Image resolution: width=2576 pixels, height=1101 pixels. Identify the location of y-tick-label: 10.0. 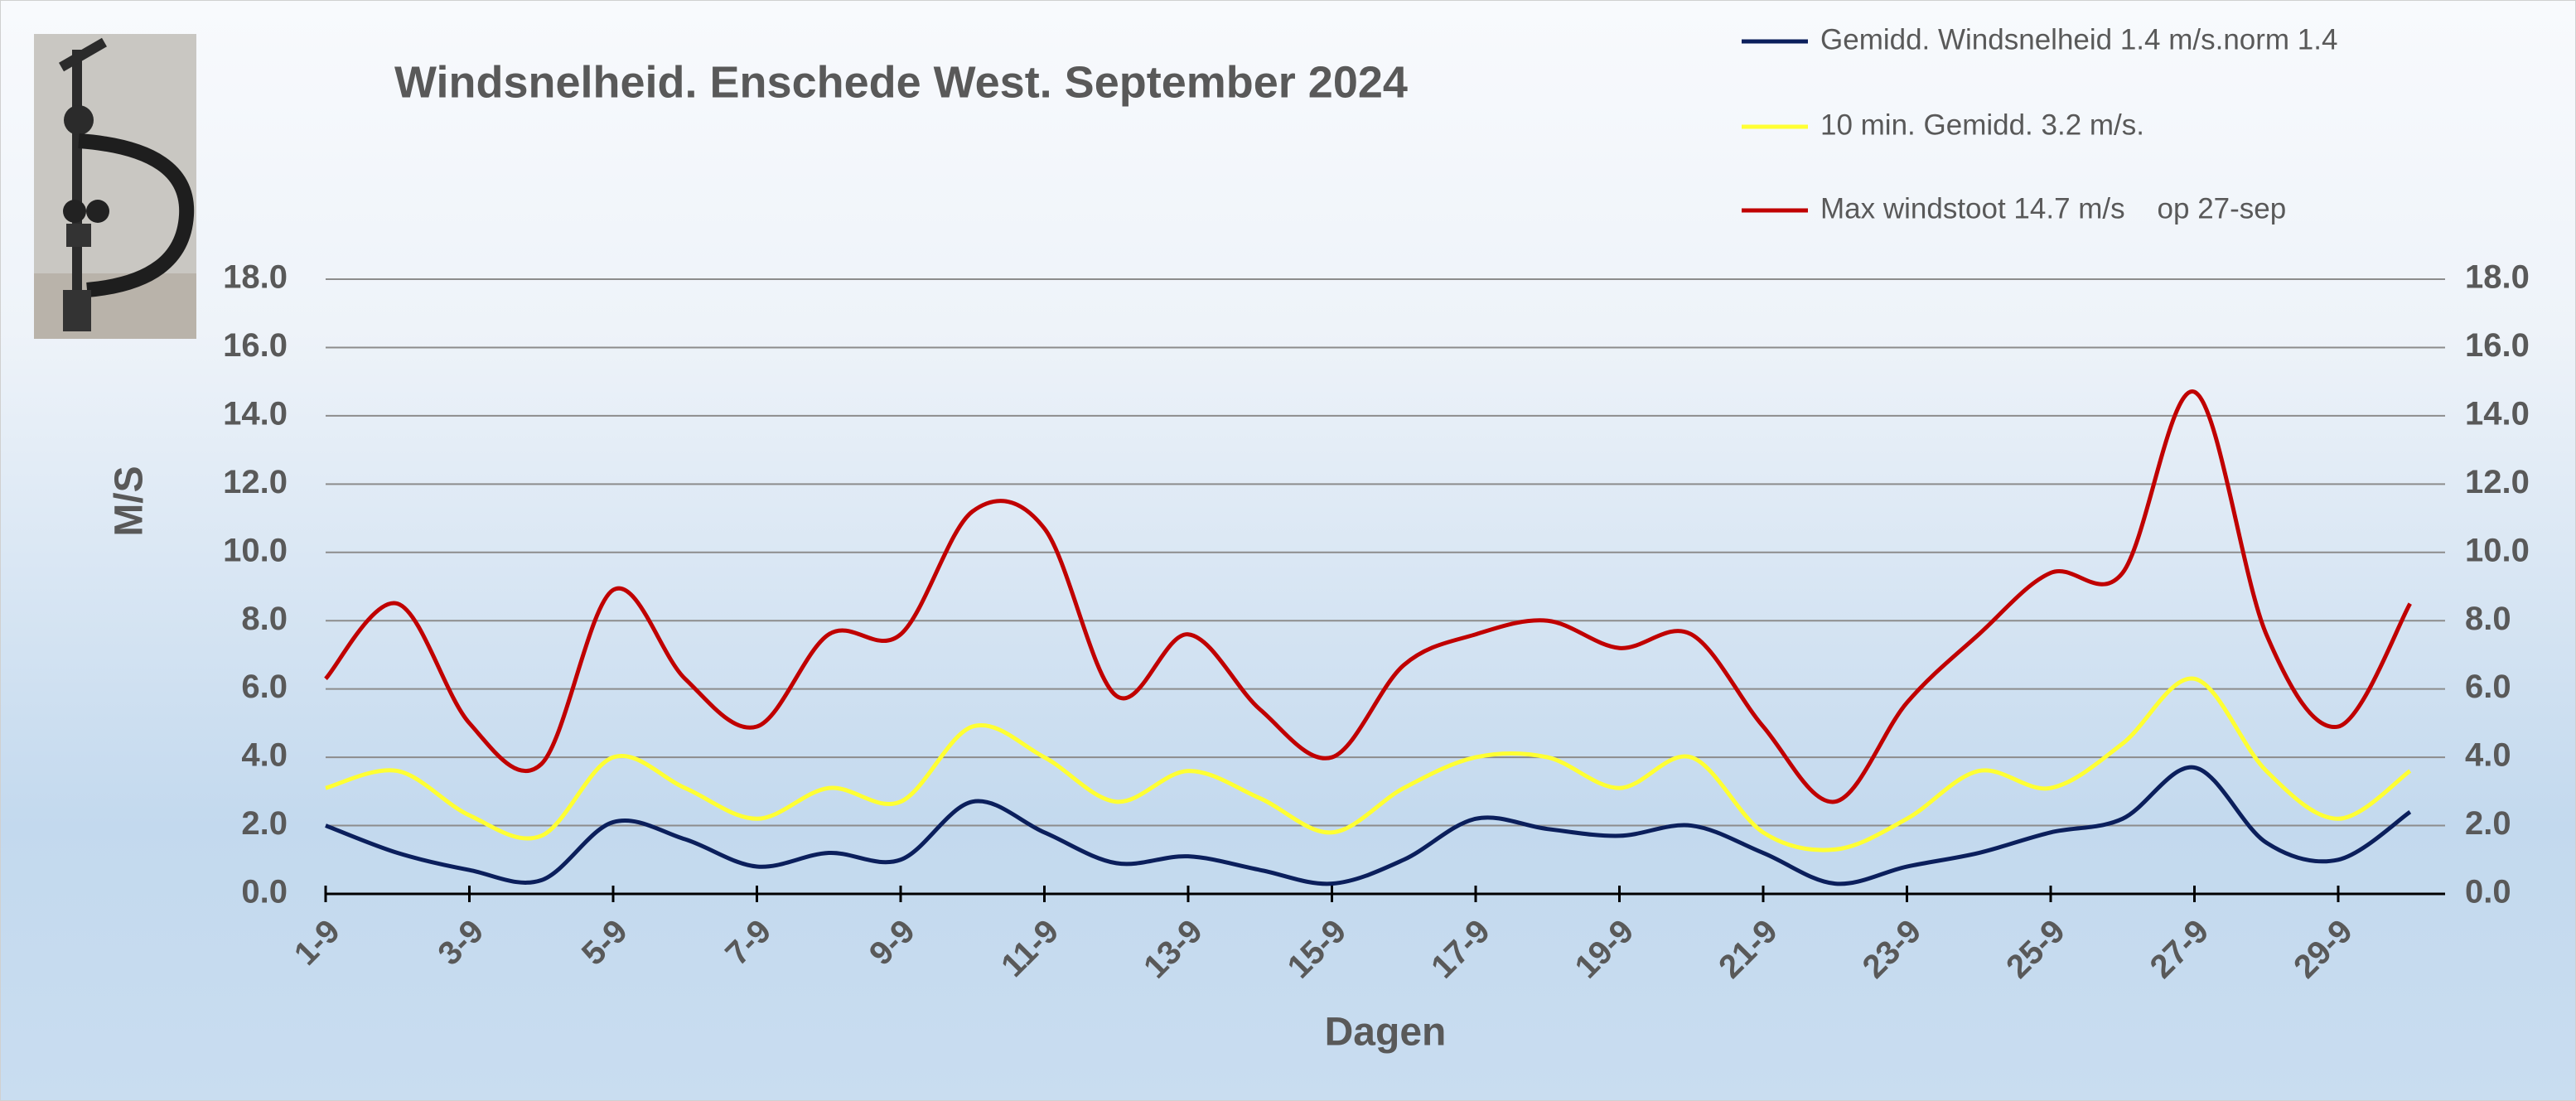
(255, 550).